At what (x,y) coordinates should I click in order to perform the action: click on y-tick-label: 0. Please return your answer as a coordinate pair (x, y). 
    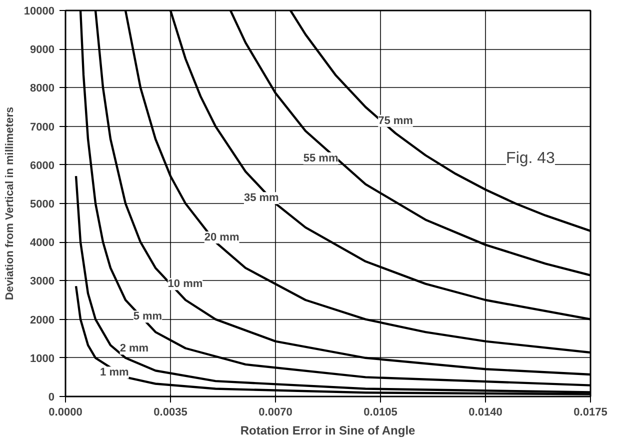
    Looking at the image, I should click on (51, 398).